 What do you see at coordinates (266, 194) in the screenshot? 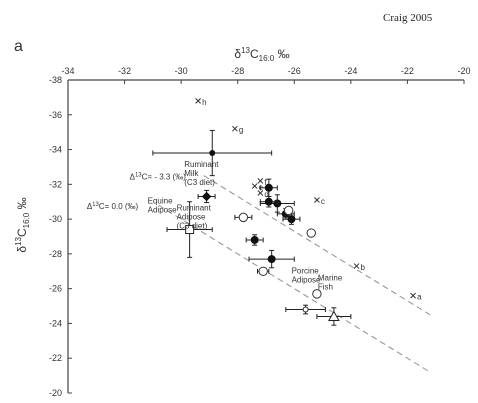
I see `cross-label: d` at bounding box center [266, 194].